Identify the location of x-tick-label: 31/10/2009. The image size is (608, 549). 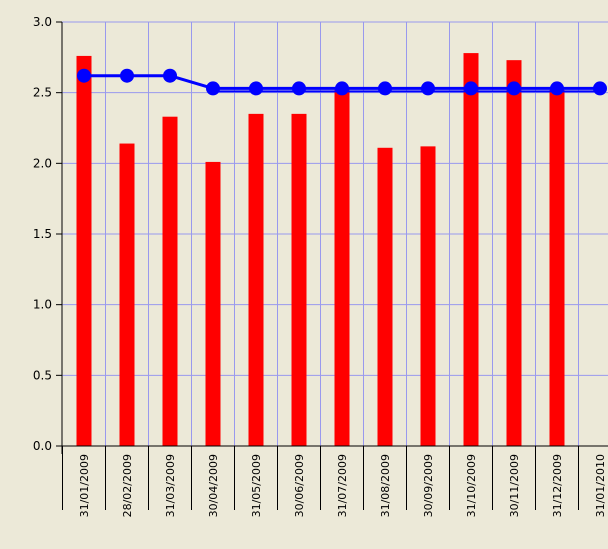
(471, 485).